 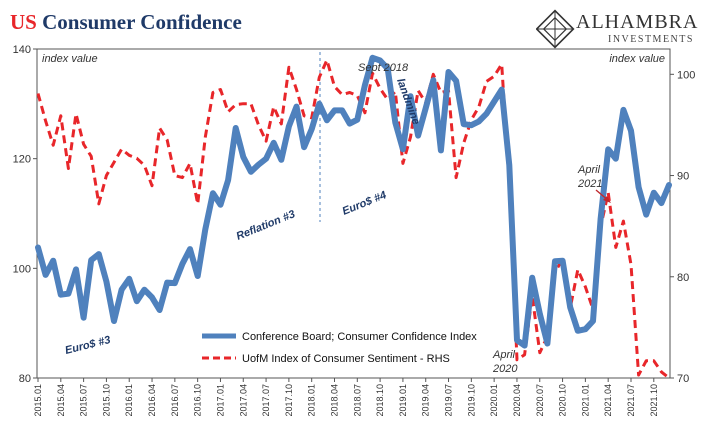 I want to click on x-tick-label: 2016.07, so click(x=175, y=400).